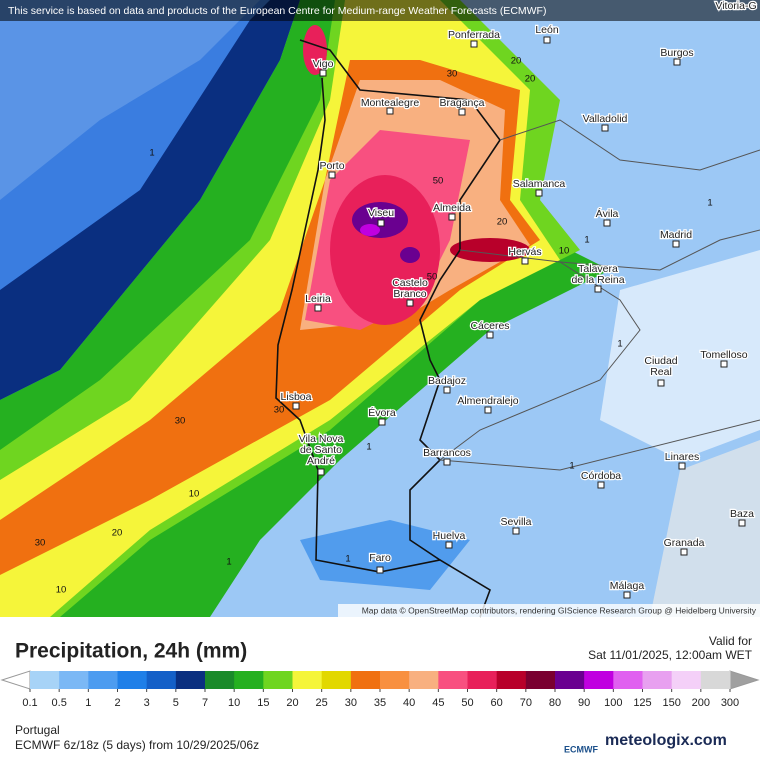 This screenshot has height=760, width=760. What do you see at coordinates (744, 680) in the screenshot?
I see `colorbar-arrow` at bounding box center [744, 680].